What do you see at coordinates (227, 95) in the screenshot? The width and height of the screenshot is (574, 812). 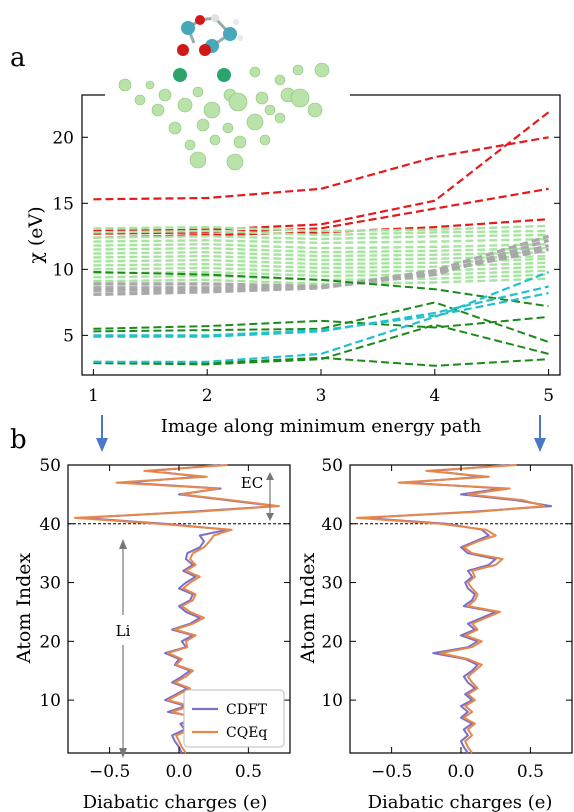 I see `molecule-cluster-image` at bounding box center [227, 95].